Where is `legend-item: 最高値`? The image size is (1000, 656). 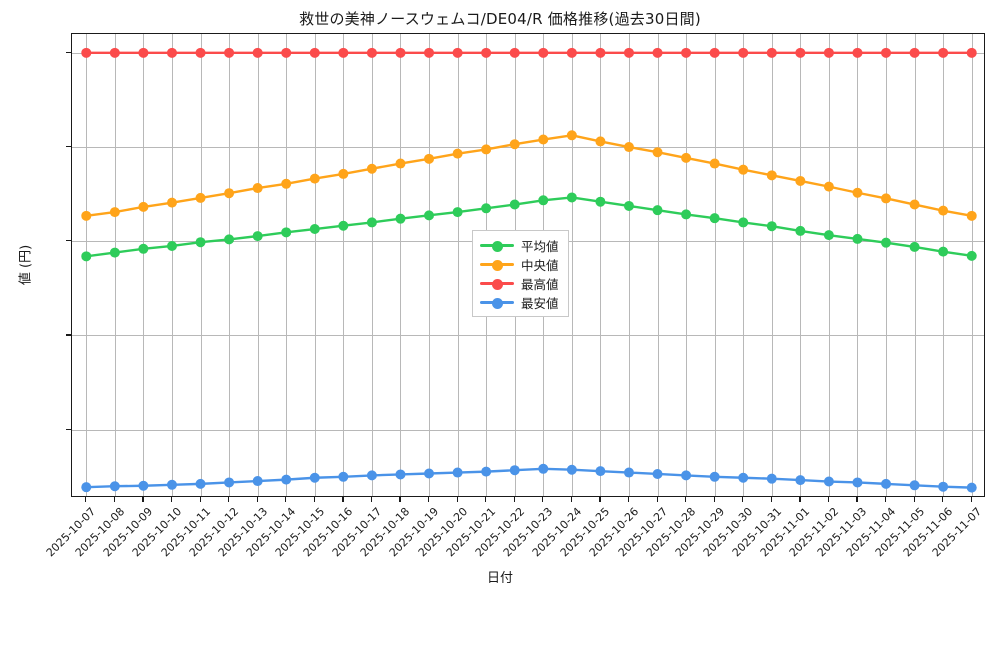 legend-item: 最高値 is located at coordinates (519, 283).